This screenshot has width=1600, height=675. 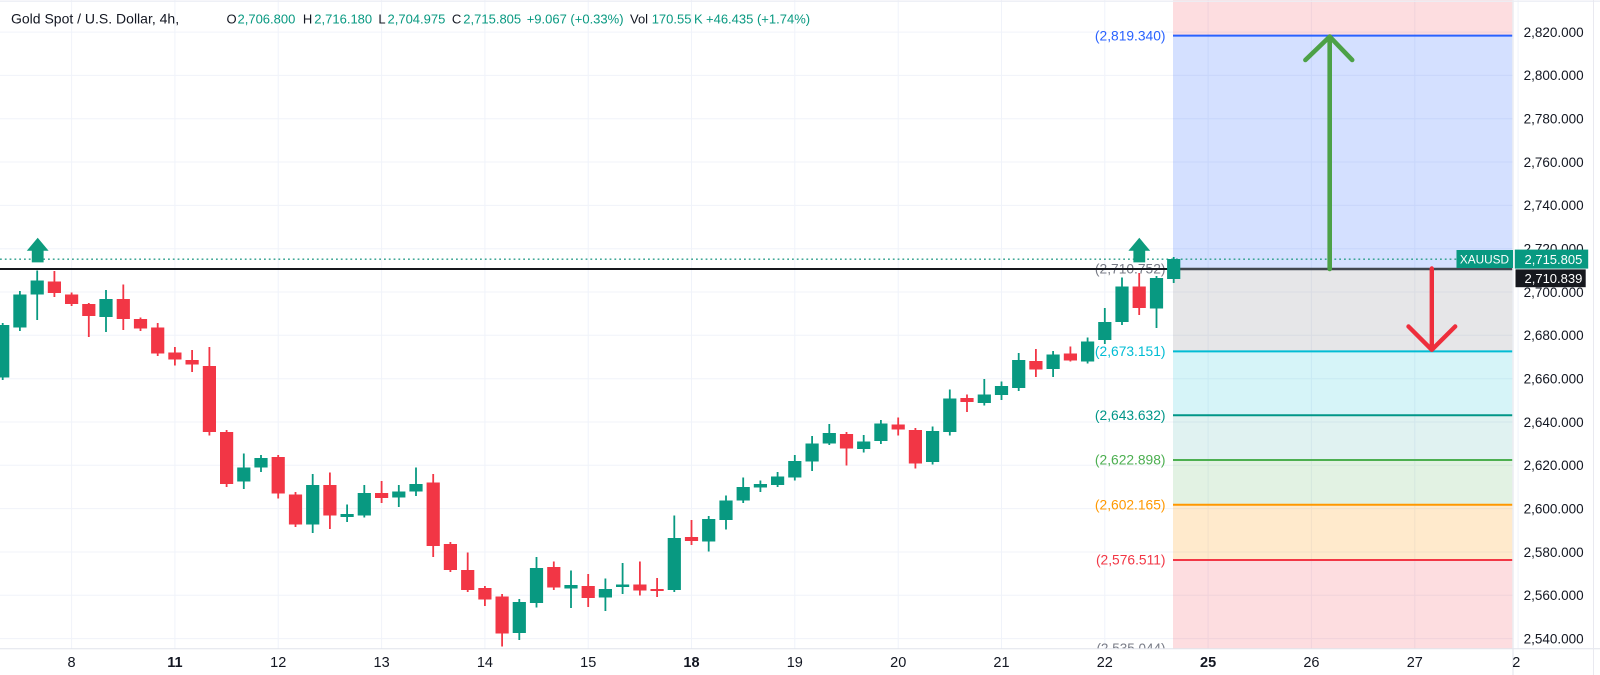 I want to click on svg-text: 2,820.000, so click(x=1554, y=32).